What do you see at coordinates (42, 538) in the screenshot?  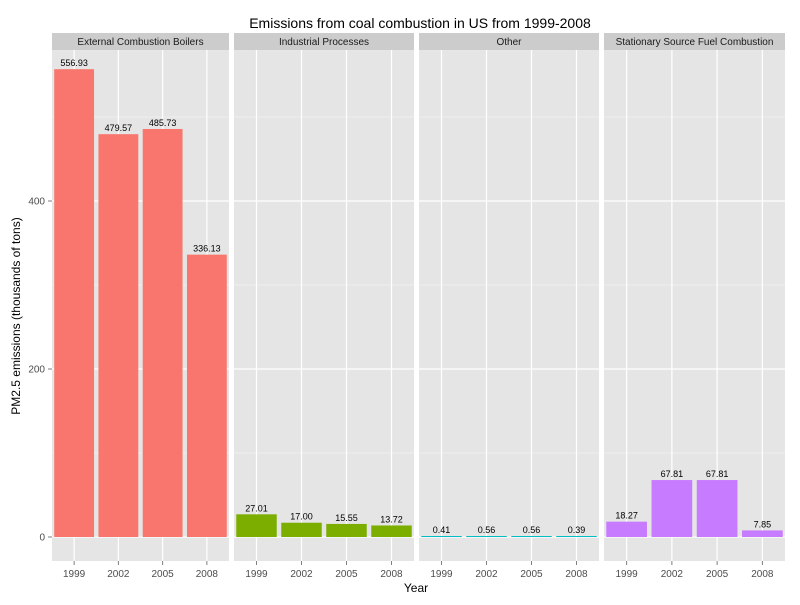 I see `y-tick-label: 0` at bounding box center [42, 538].